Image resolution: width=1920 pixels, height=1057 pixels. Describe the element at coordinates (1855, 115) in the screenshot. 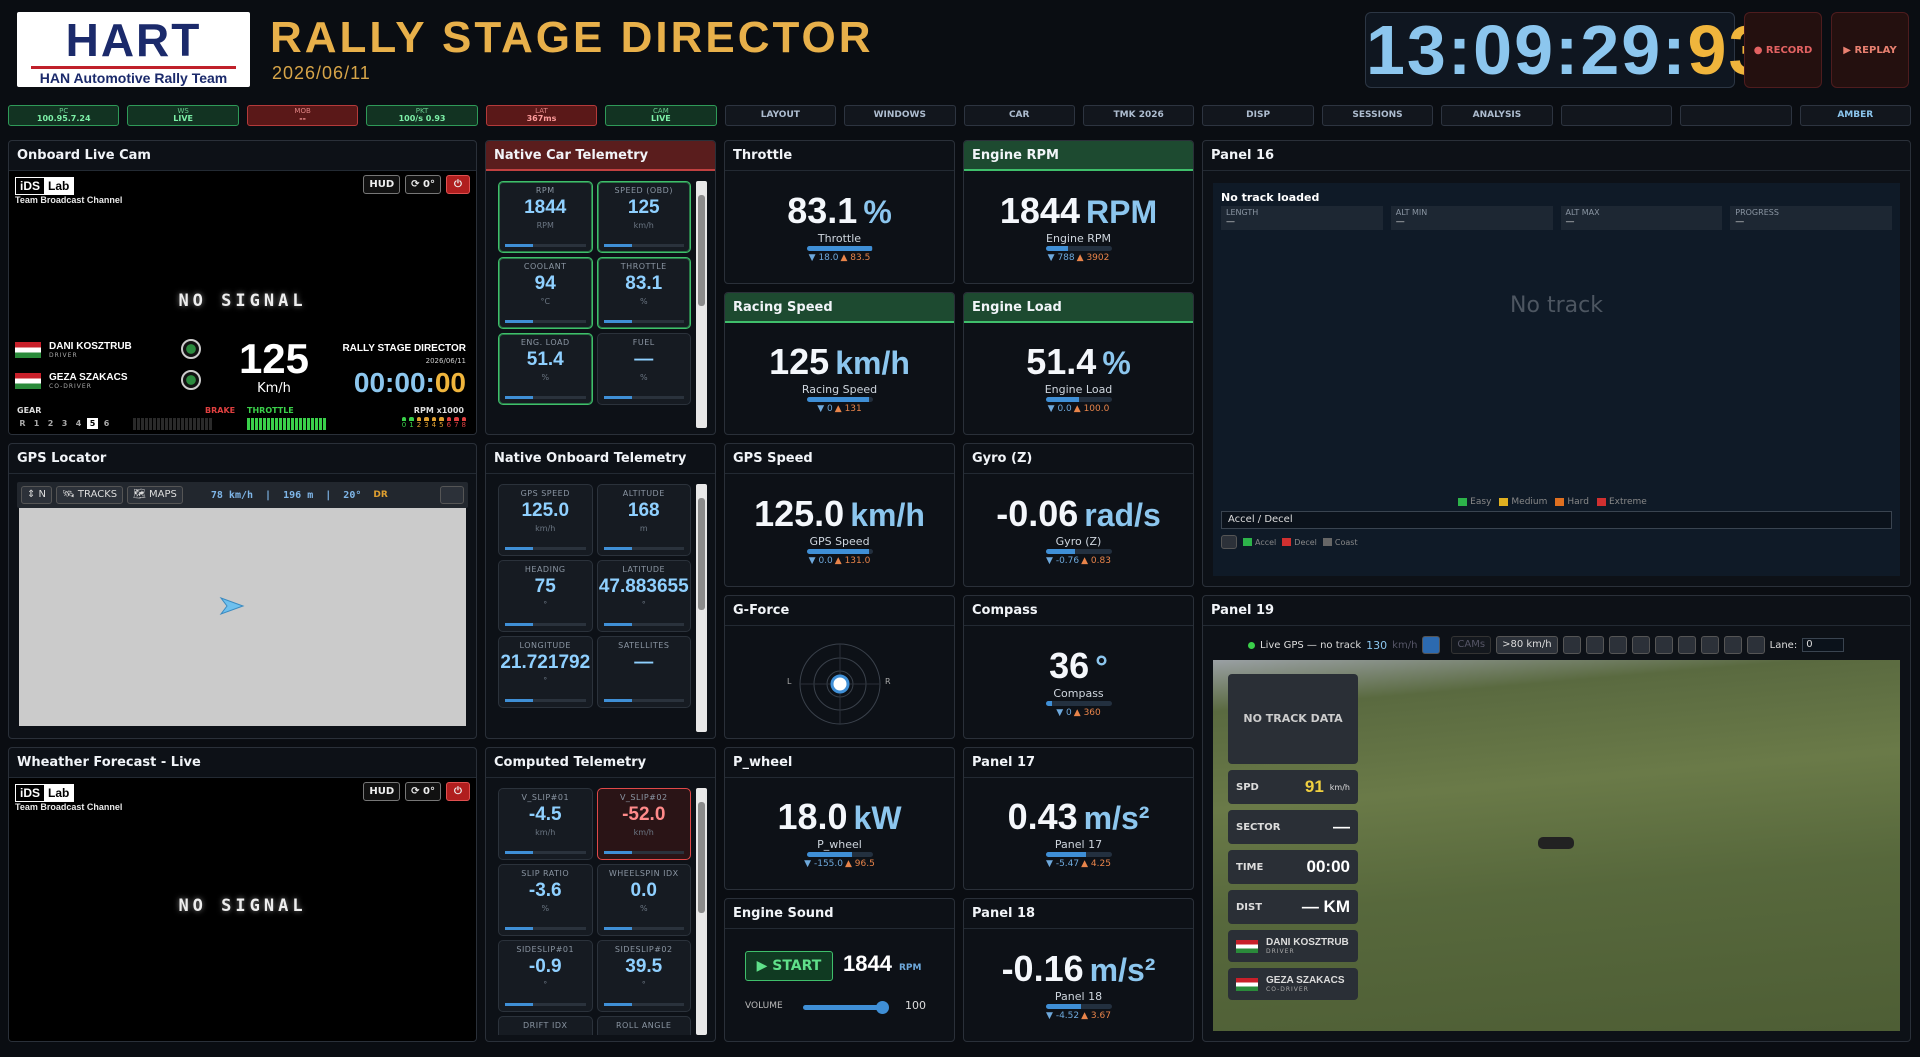

I see `nav-button: AMBER` at that location.